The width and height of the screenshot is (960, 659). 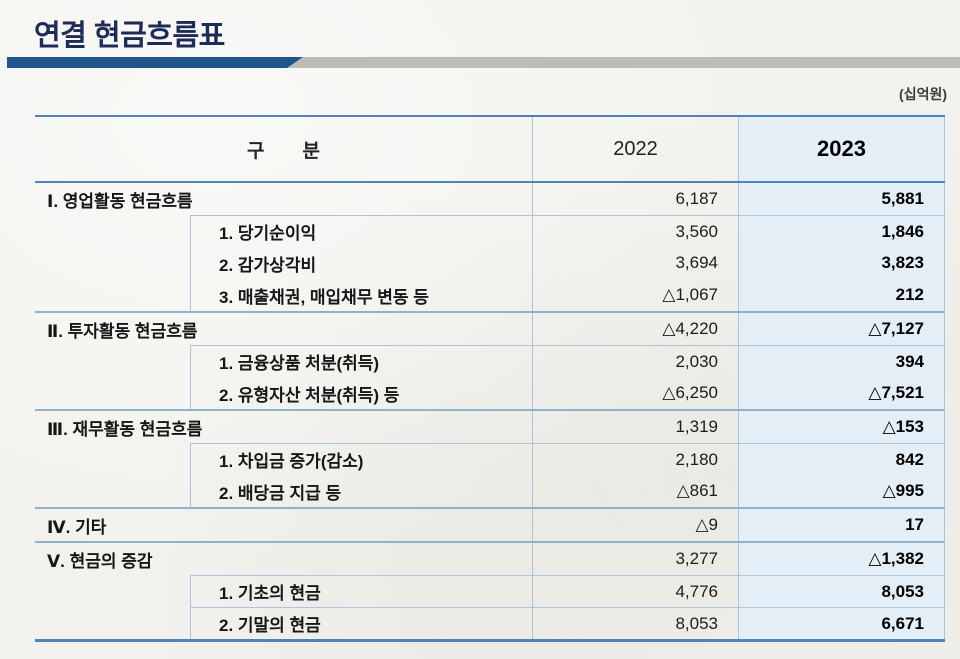 I want to click on header-2022-cell: 2022, so click(x=635, y=149).